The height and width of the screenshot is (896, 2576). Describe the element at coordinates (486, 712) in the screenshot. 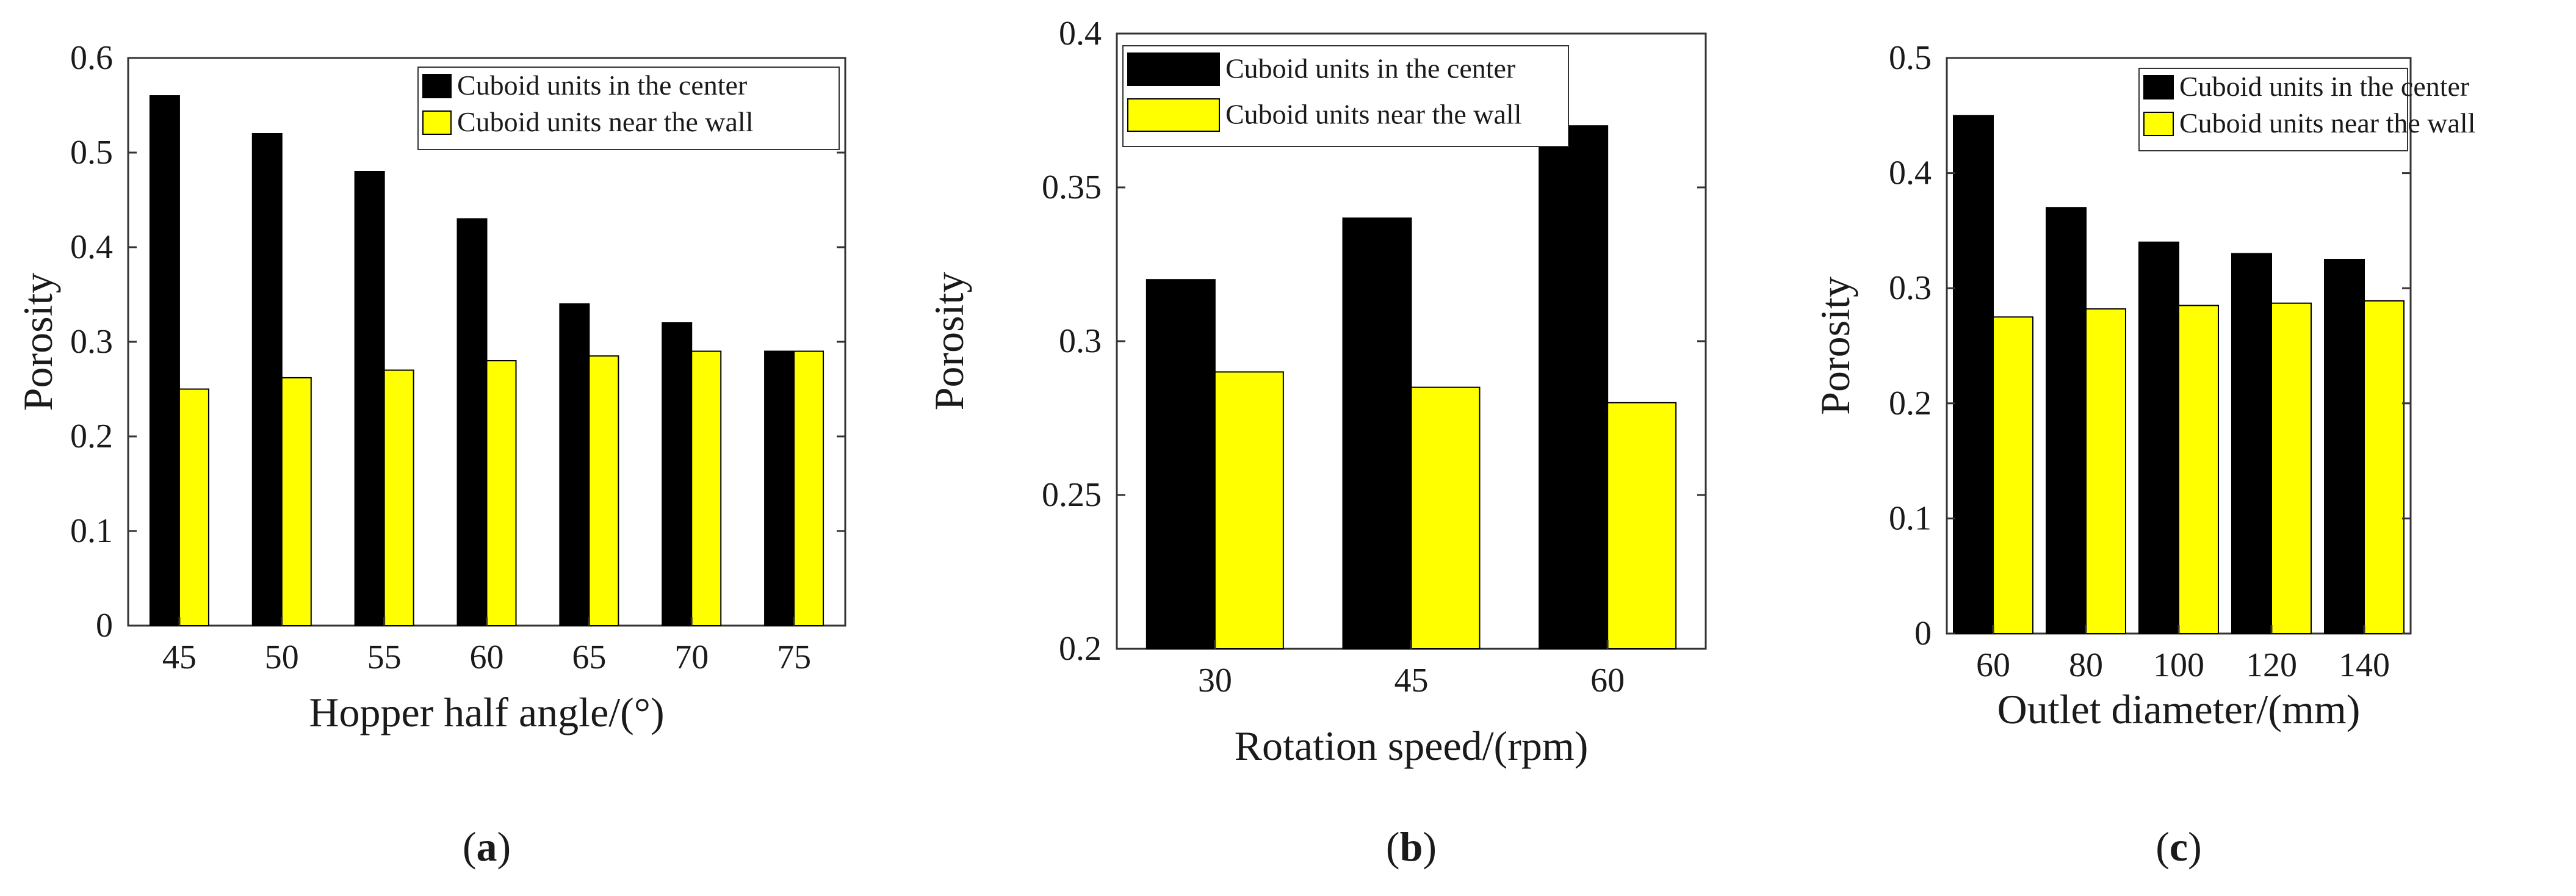

I see `x-axis-label: Hopper half angle/(°)` at that location.